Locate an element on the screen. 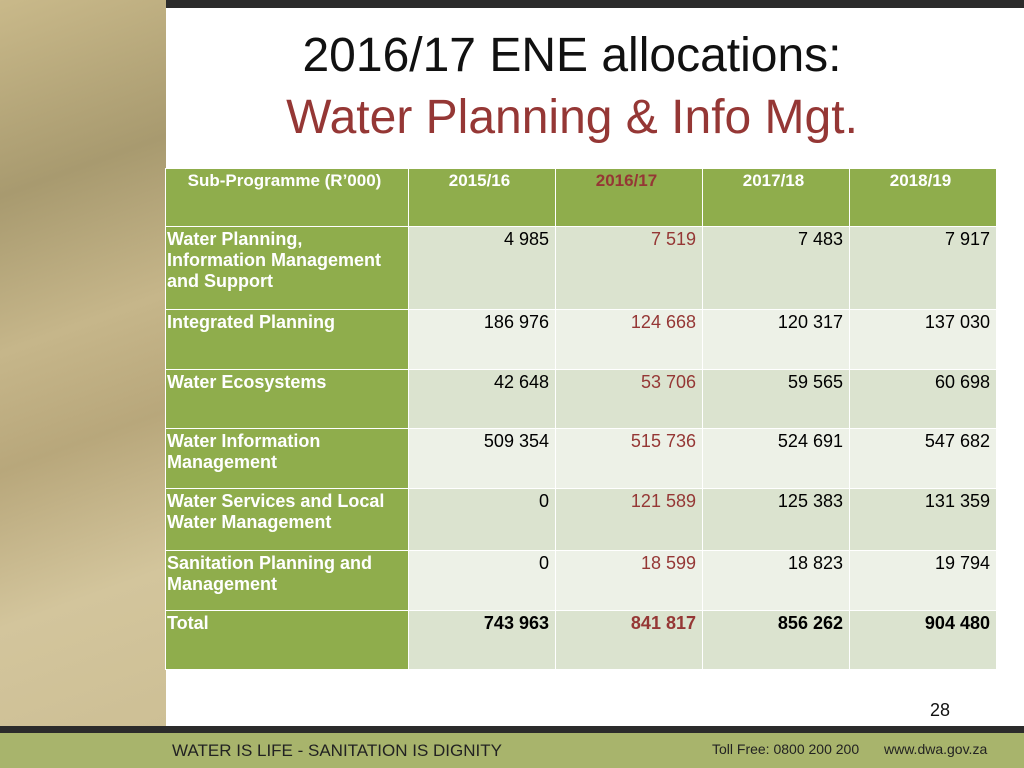 This screenshot has height=768, width=1024. title: 2016/17 ENE allocations: is located at coordinates (572, 55).